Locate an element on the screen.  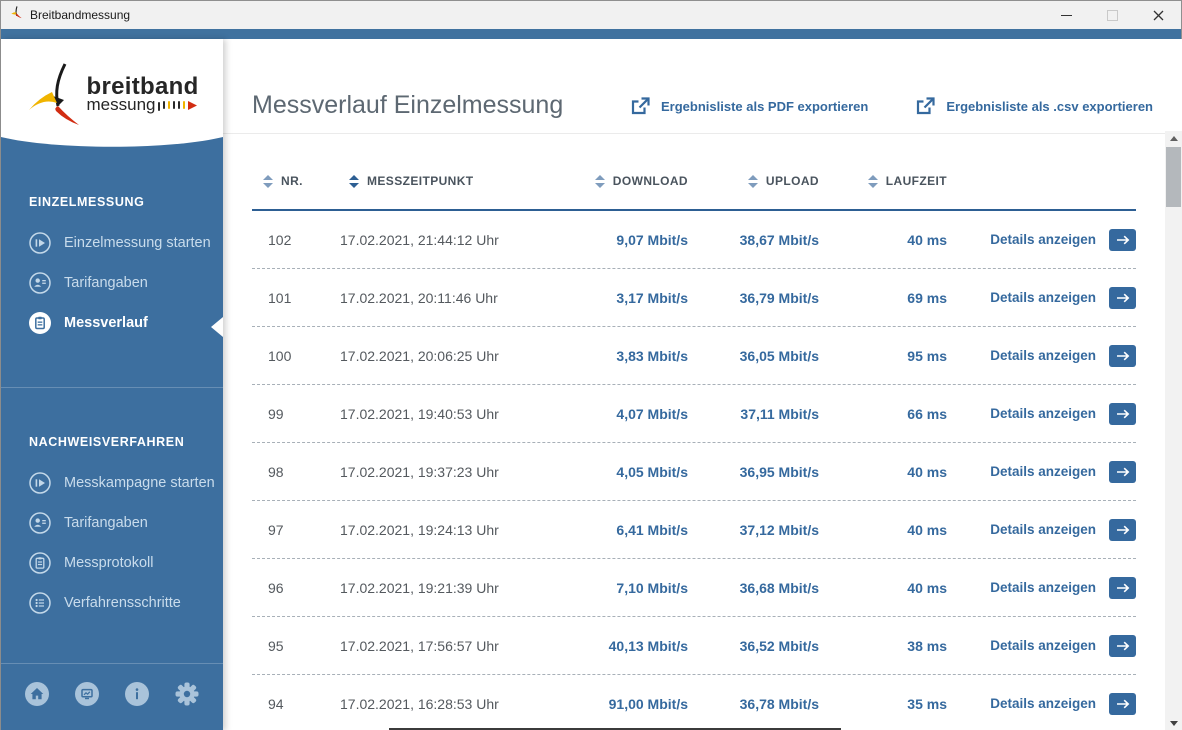
scrollbar-down-arrow is located at coordinates (1173, 723).